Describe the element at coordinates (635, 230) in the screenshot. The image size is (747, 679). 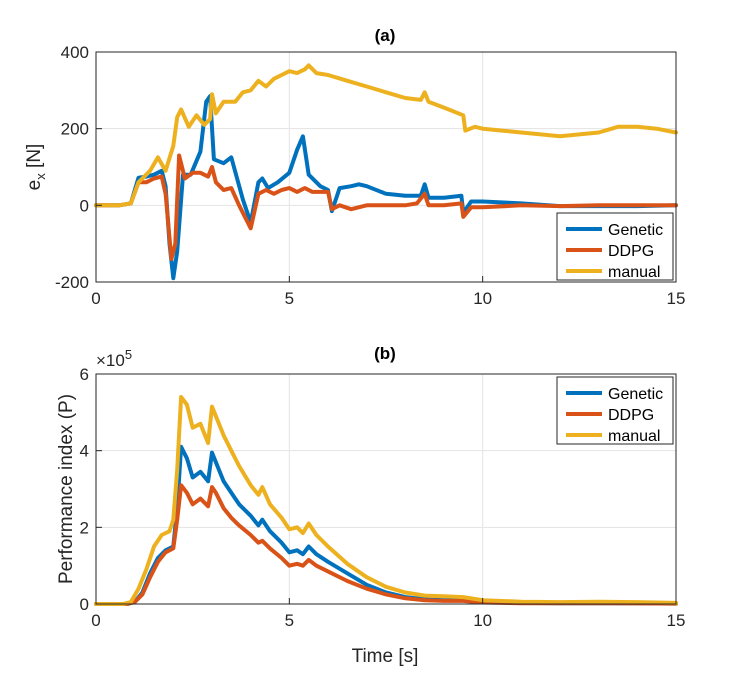
I see `legend-a-genetic-label: Genetic` at that location.